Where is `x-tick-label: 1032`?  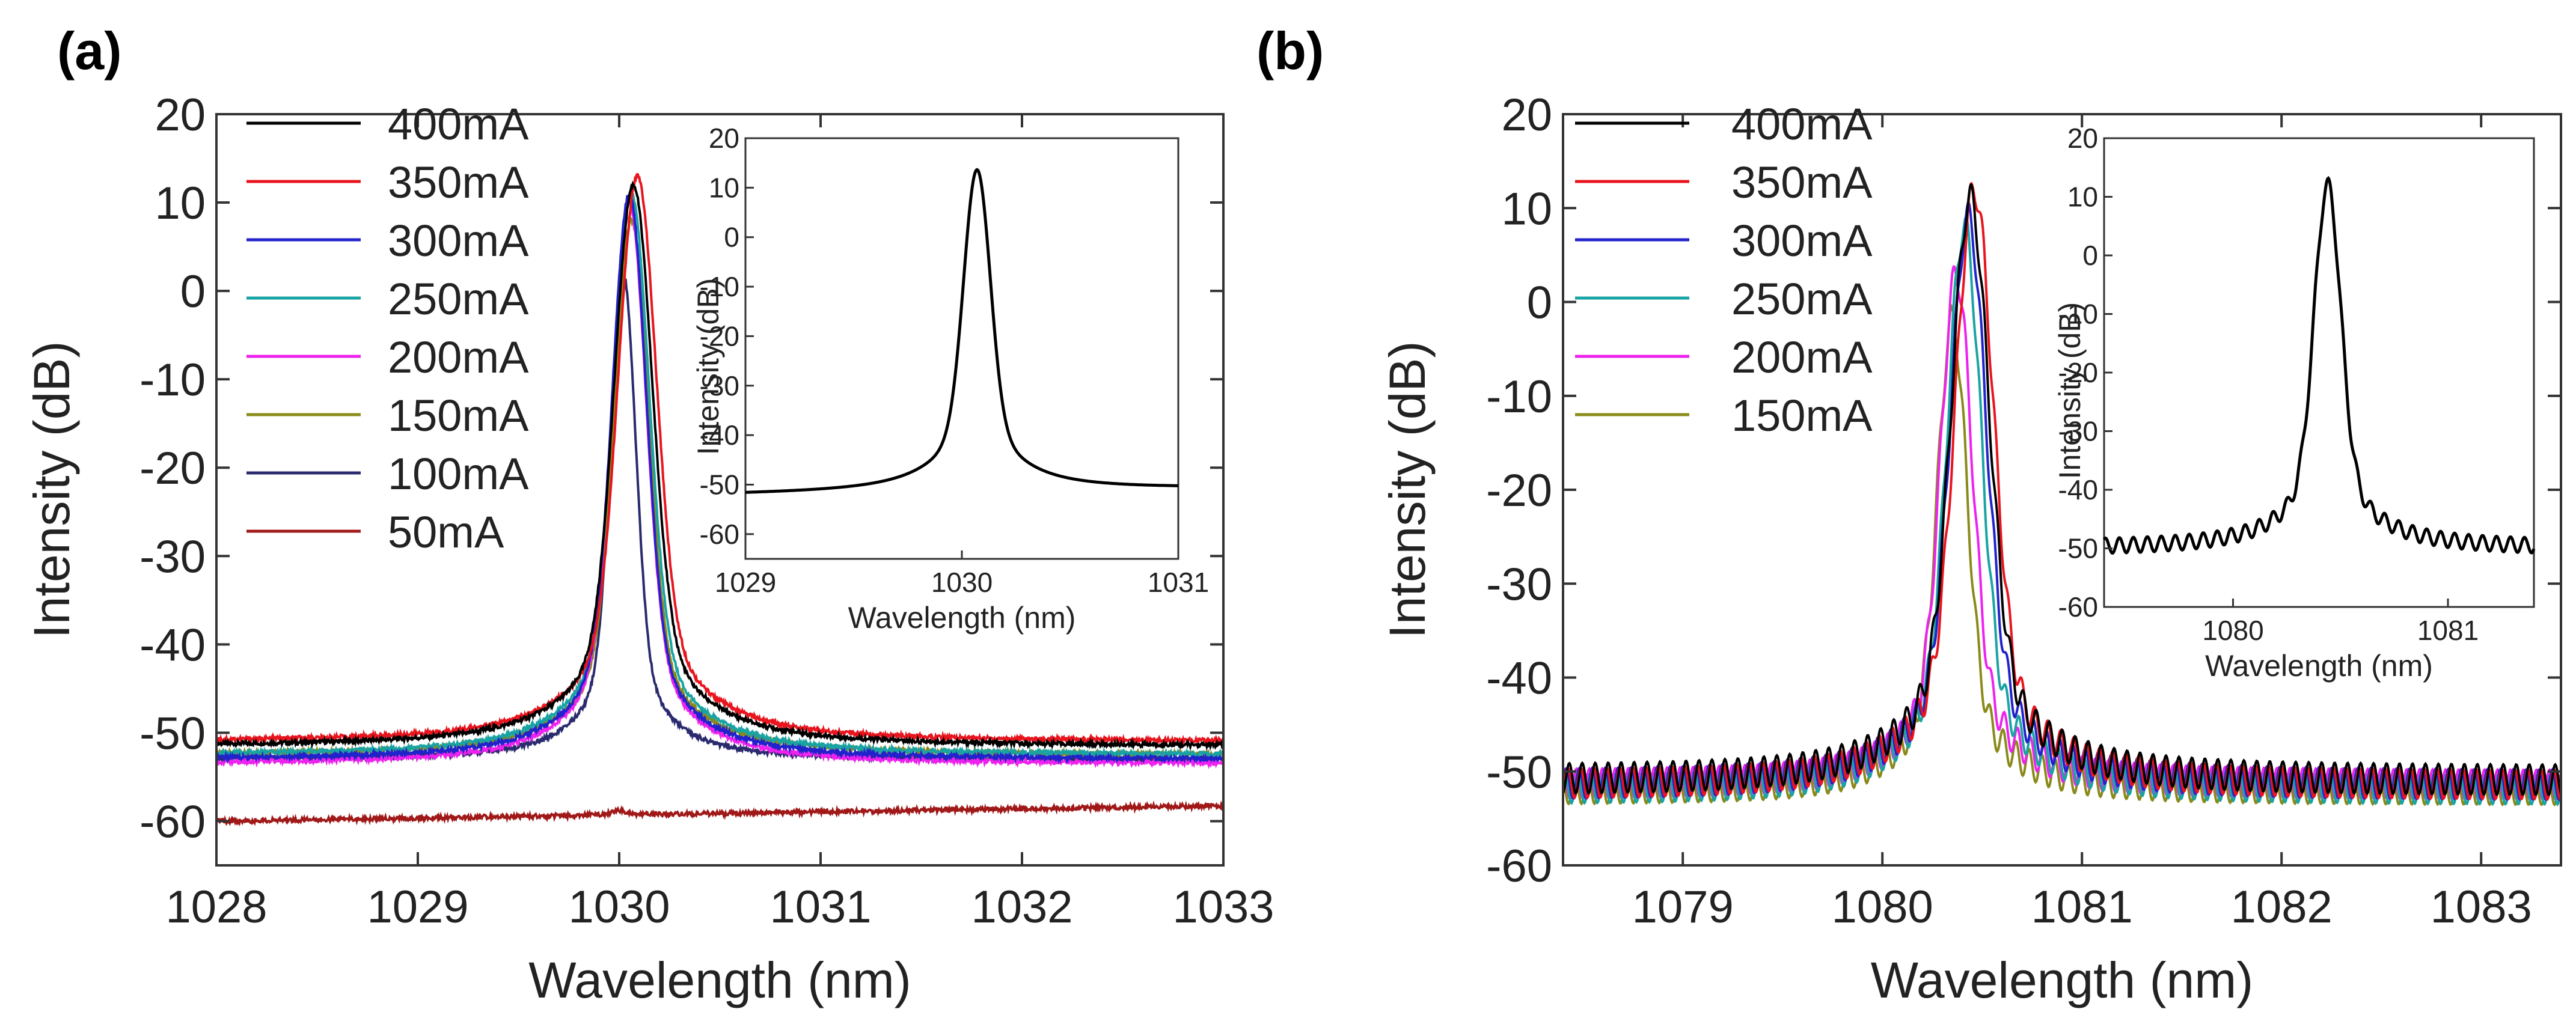
x-tick-label: 1032 is located at coordinates (1021, 908).